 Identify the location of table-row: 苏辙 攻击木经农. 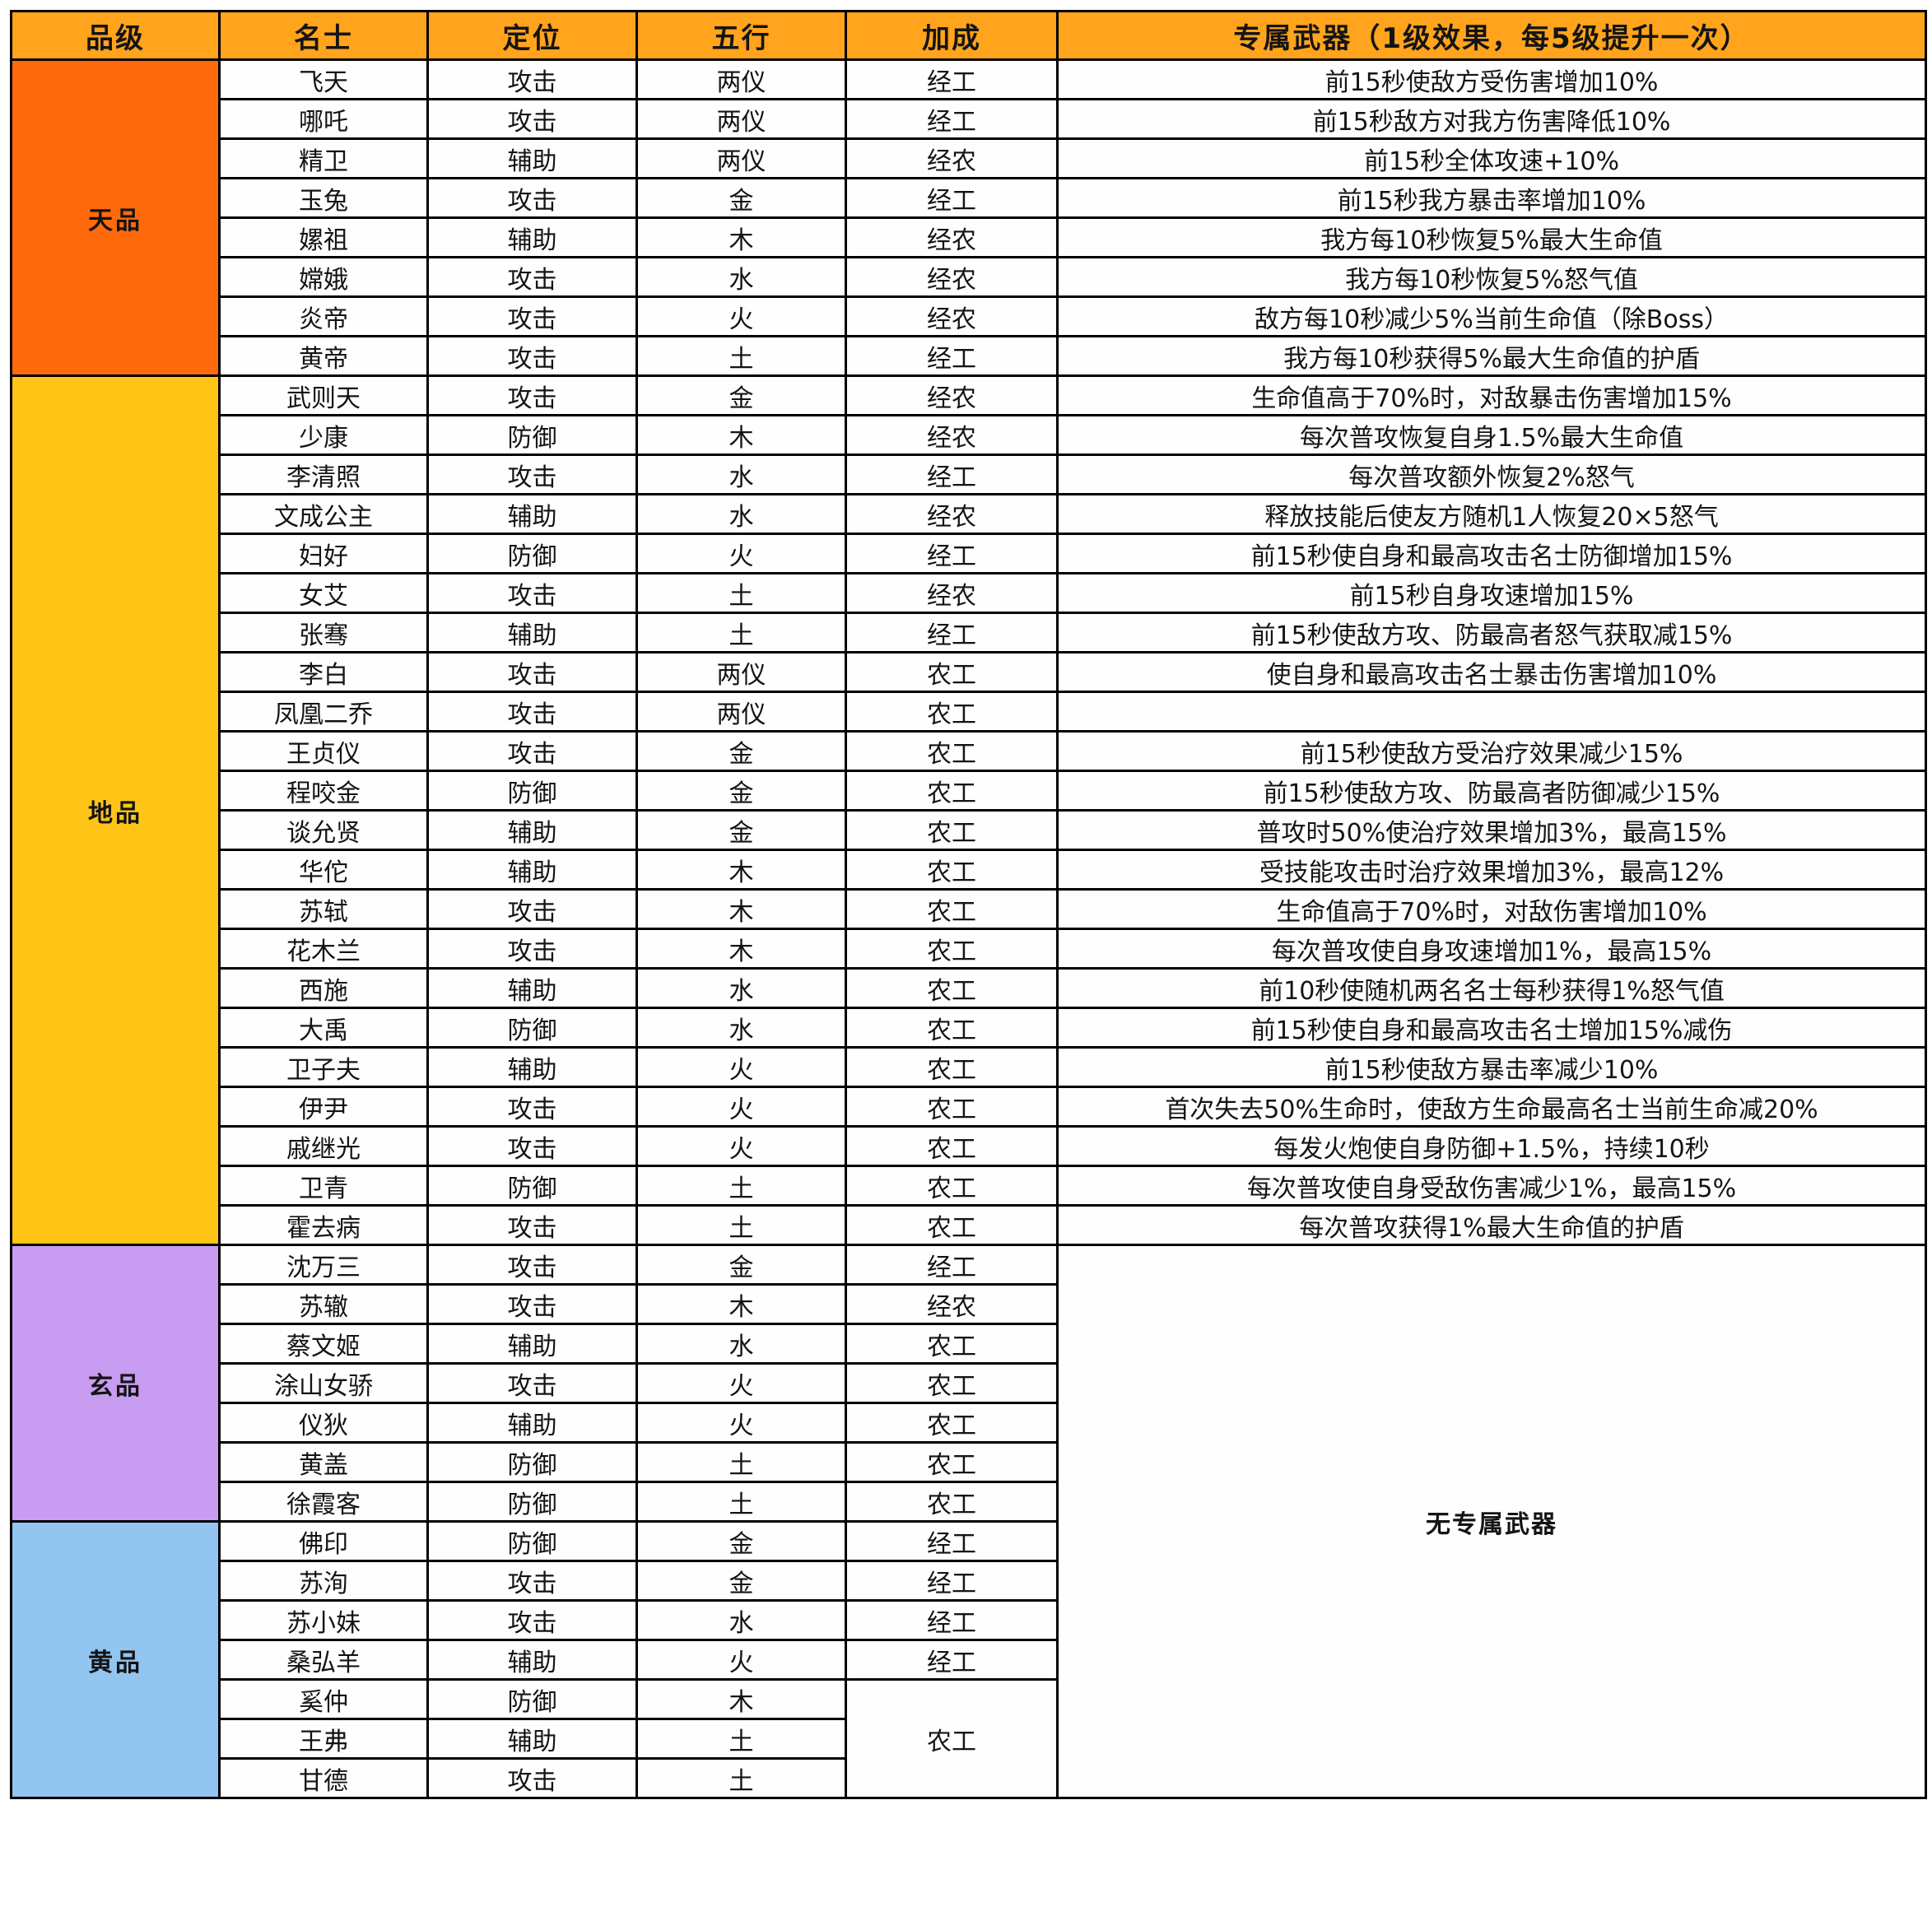
(969, 1304).